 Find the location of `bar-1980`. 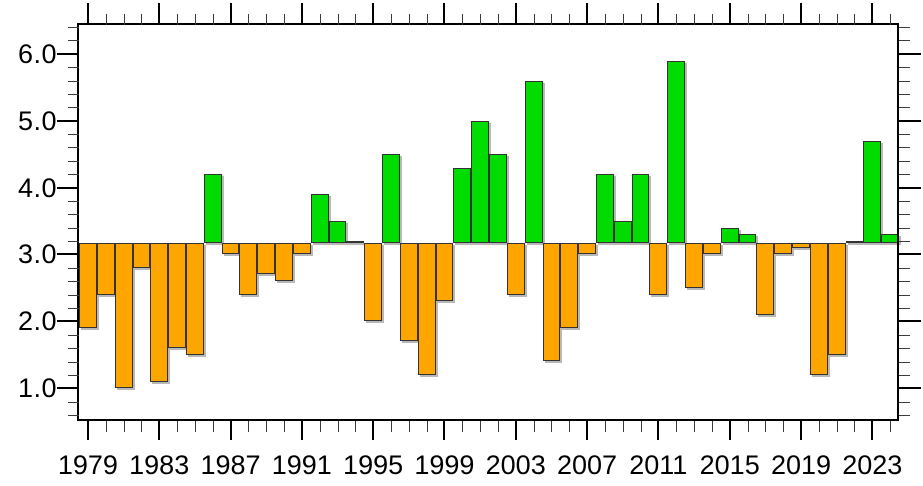

bar-1980 is located at coordinates (105, 269).